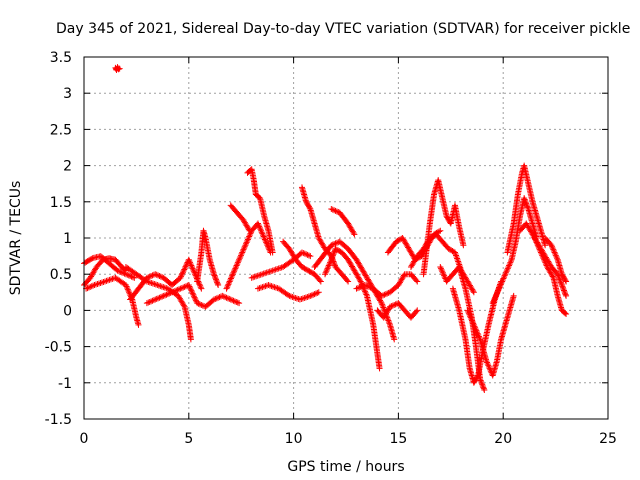  Describe the element at coordinates (58, 420) in the screenshot. I see `y-tick-label: -1.5` at that location.